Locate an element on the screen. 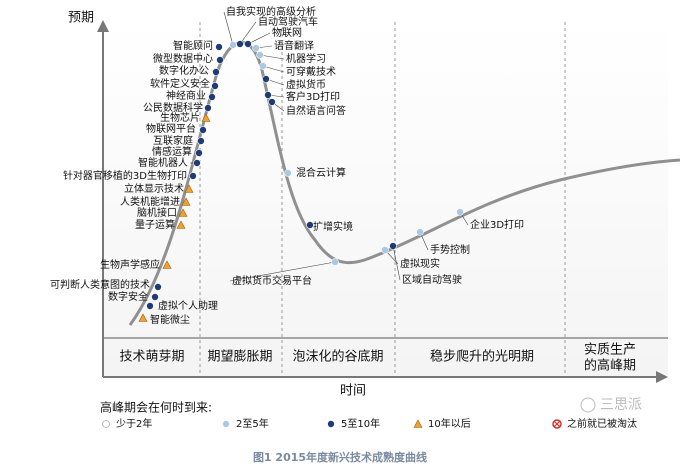 The image size is (683, 471). x-axis-label: 时间 is located at coordinates (353, 391).